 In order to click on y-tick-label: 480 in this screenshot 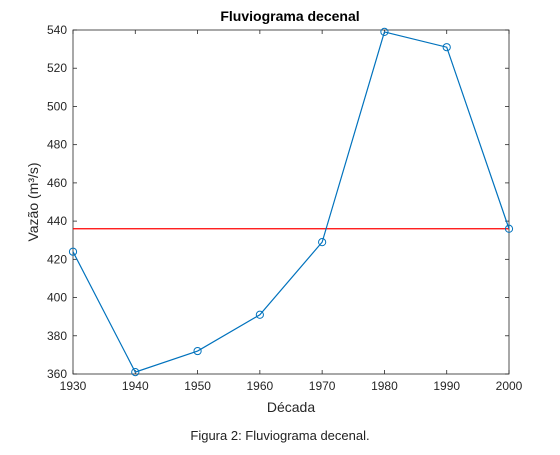, I will do `click(57, 145)`.